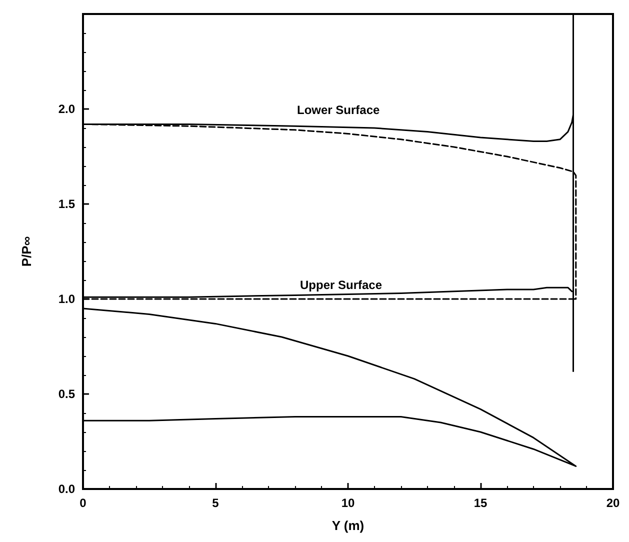 Image resolution: width=629 pixels, height=542 pixels. What do you see at coordinates (348, 525) in the screenshot?
I see `x-axis-title: Y (m)` at bounding box center [348, 525].